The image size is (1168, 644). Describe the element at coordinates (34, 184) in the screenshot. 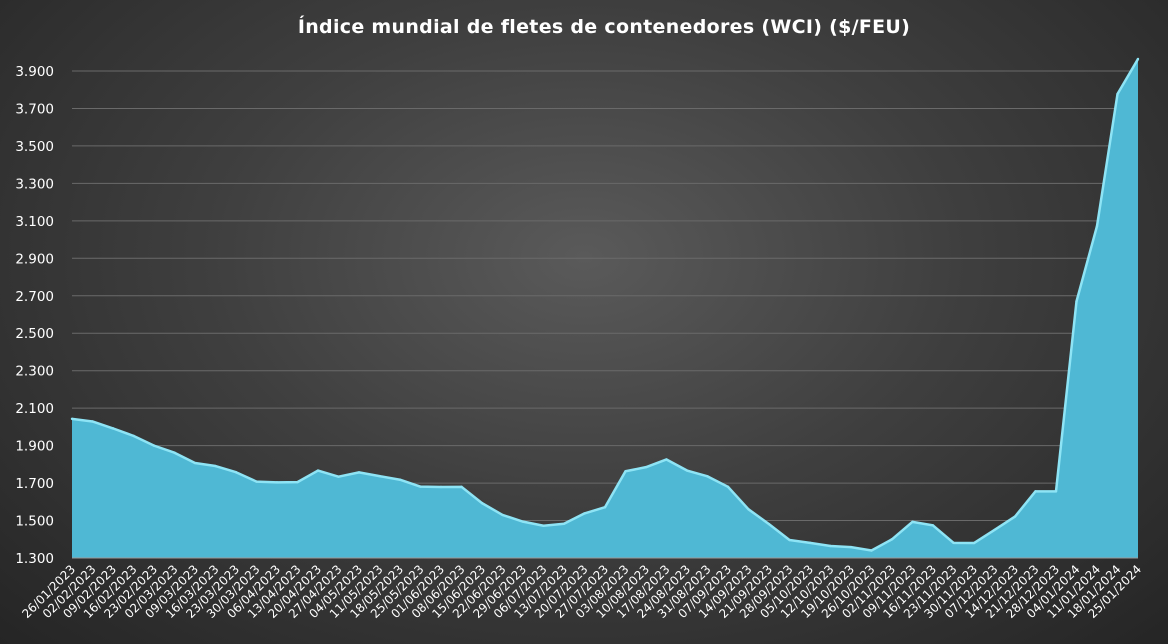

I see `y-tick-label: 3.300` at that location.